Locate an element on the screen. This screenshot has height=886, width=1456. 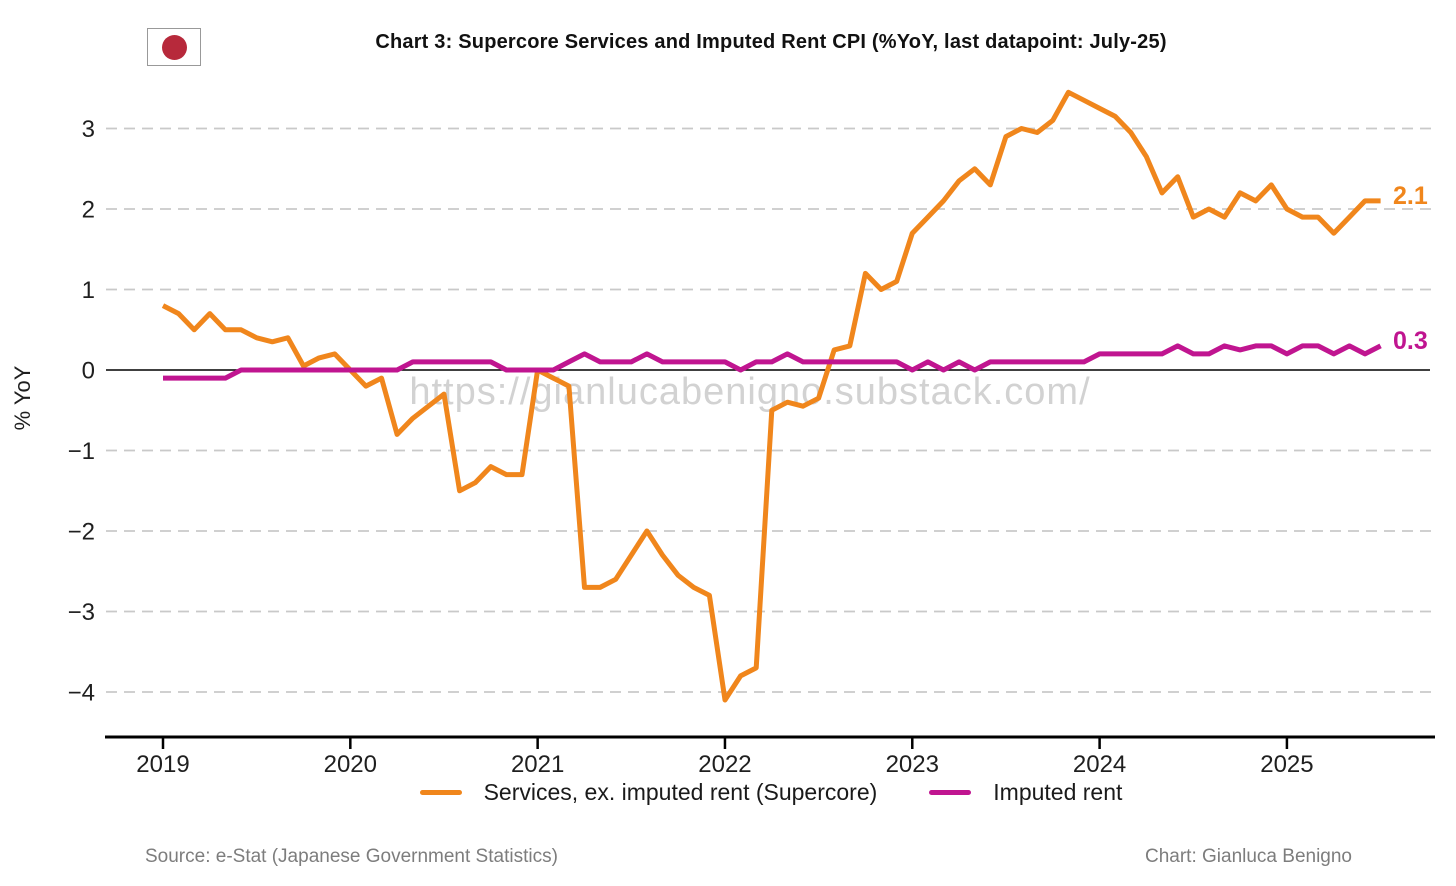
y-tick-label: −4 is located at coordinates (81, 693).